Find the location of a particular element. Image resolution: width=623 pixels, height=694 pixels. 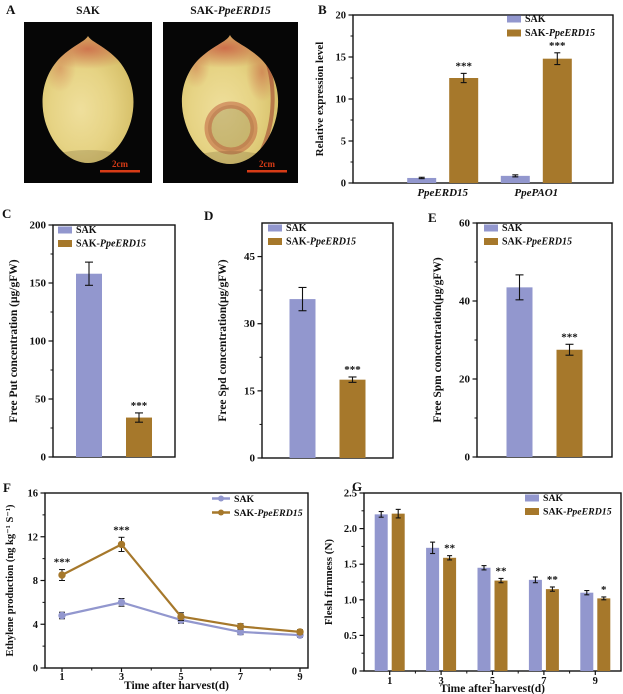

x-category-label: 9 is located at coordinates (595, 681).